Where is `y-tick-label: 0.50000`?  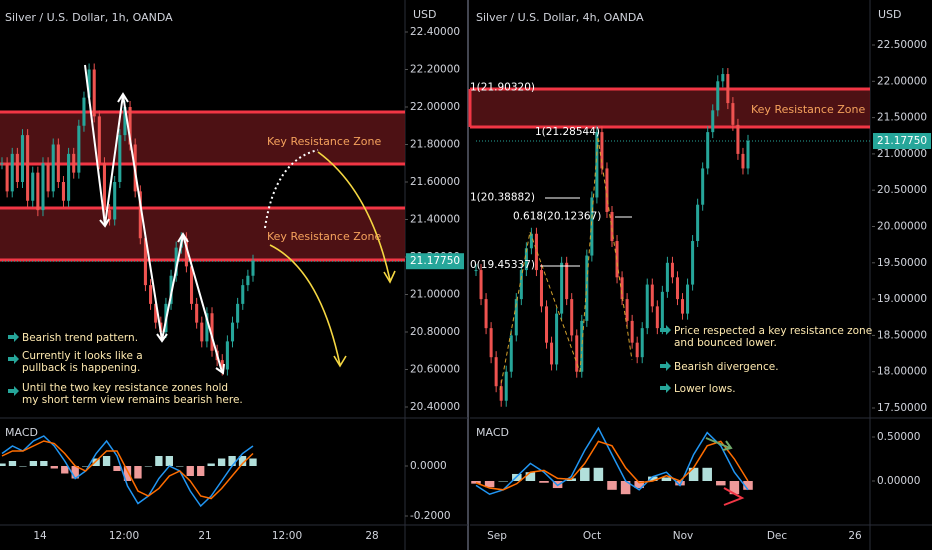
y-tick-label: 0.50000 is located at coordinates (898, 437).